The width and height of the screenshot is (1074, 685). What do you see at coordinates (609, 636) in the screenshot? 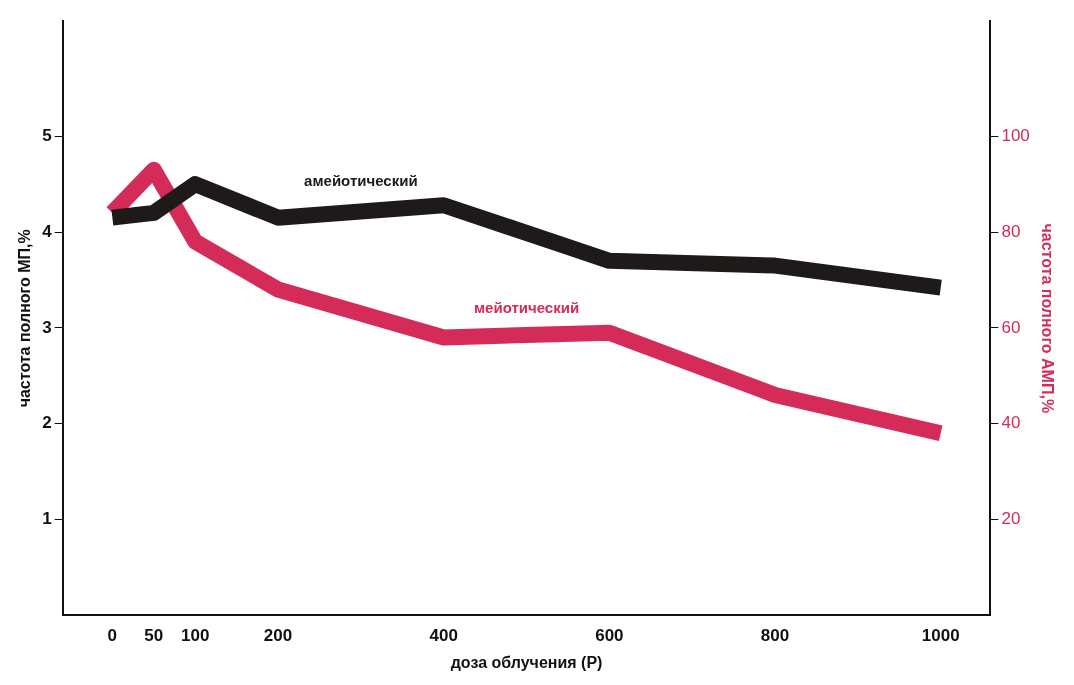
I see `x-tick-label: 600` at bounding box center [609, 636].